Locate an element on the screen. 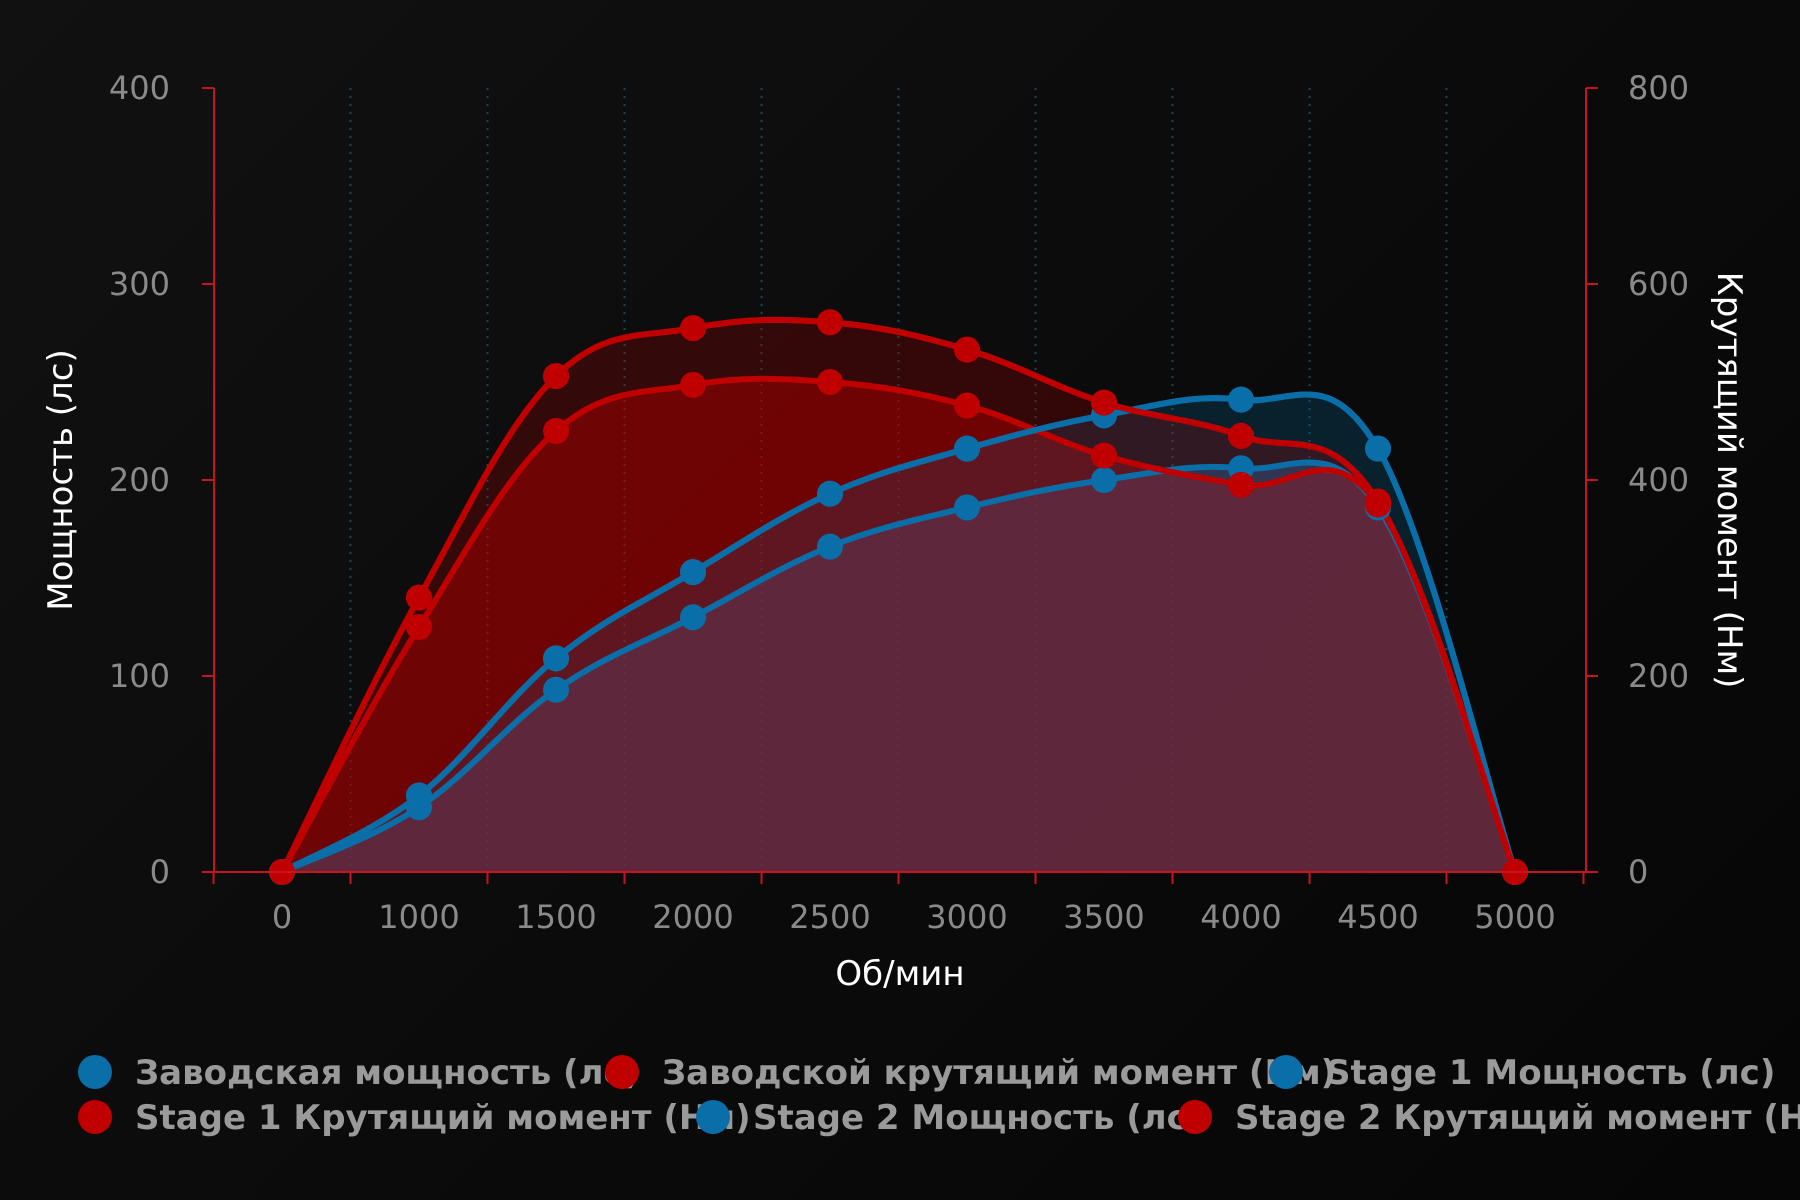  x-tick-label: 5000 is located at coordinates (1514, 917).